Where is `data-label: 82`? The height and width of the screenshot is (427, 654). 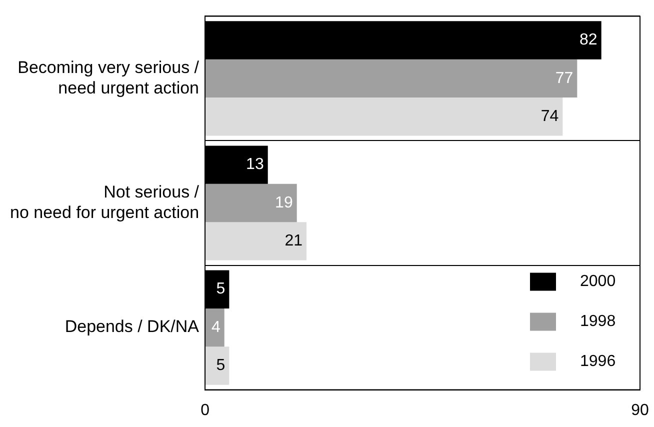
data-label: 82 is located at coordinates (589, 40).